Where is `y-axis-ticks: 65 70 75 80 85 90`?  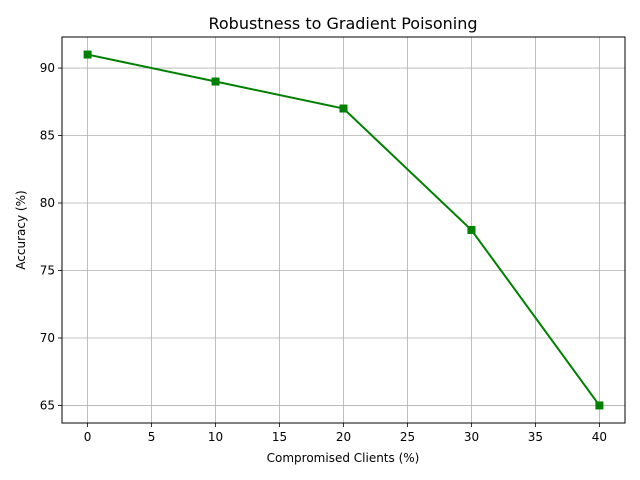
y-axis-ticks: 65 70 75 80 85 90 is located at coordinates (51, 236).